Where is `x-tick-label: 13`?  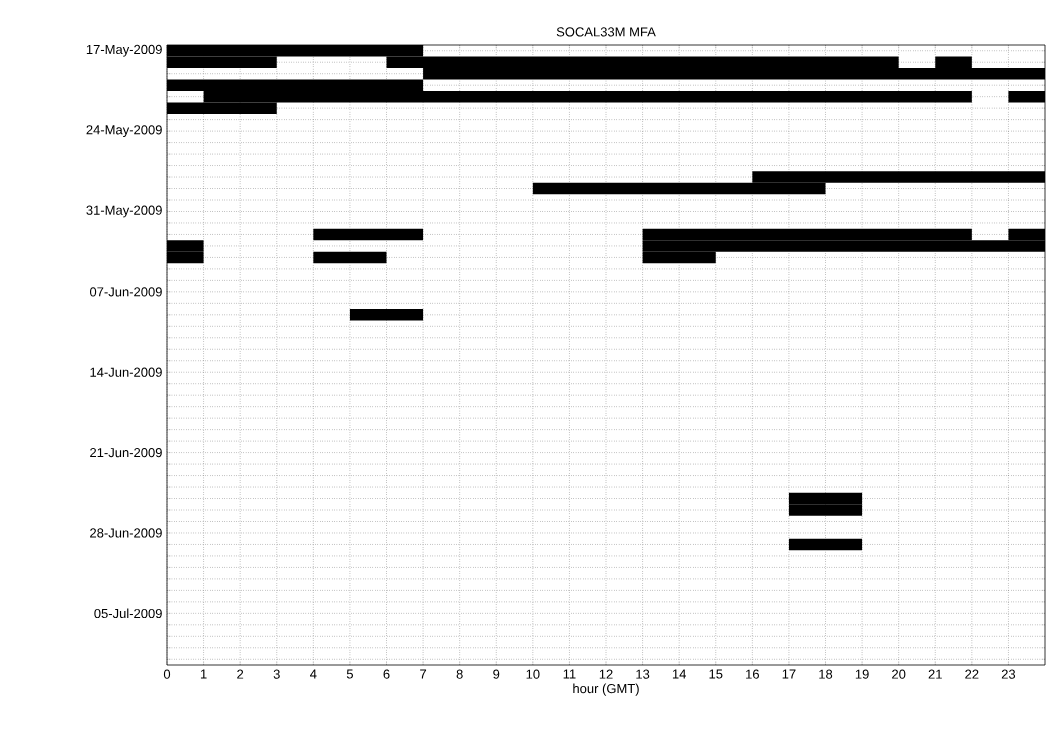
x-tick-label: 13 is located at coordinates (643, 674).